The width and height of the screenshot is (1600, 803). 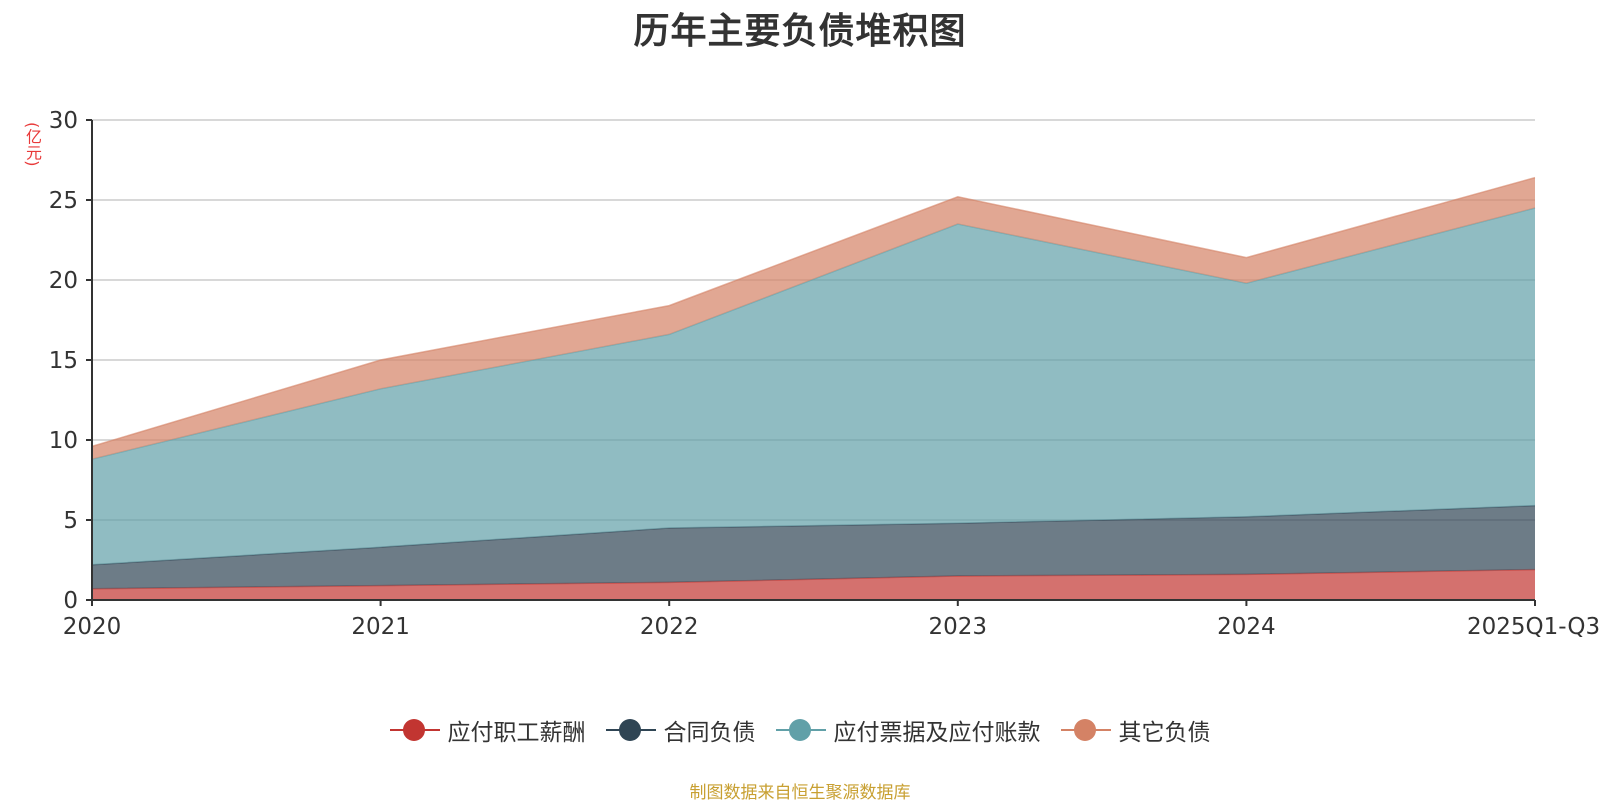 I want to click on y-tick-label: 10, so click(x=63, y=441).